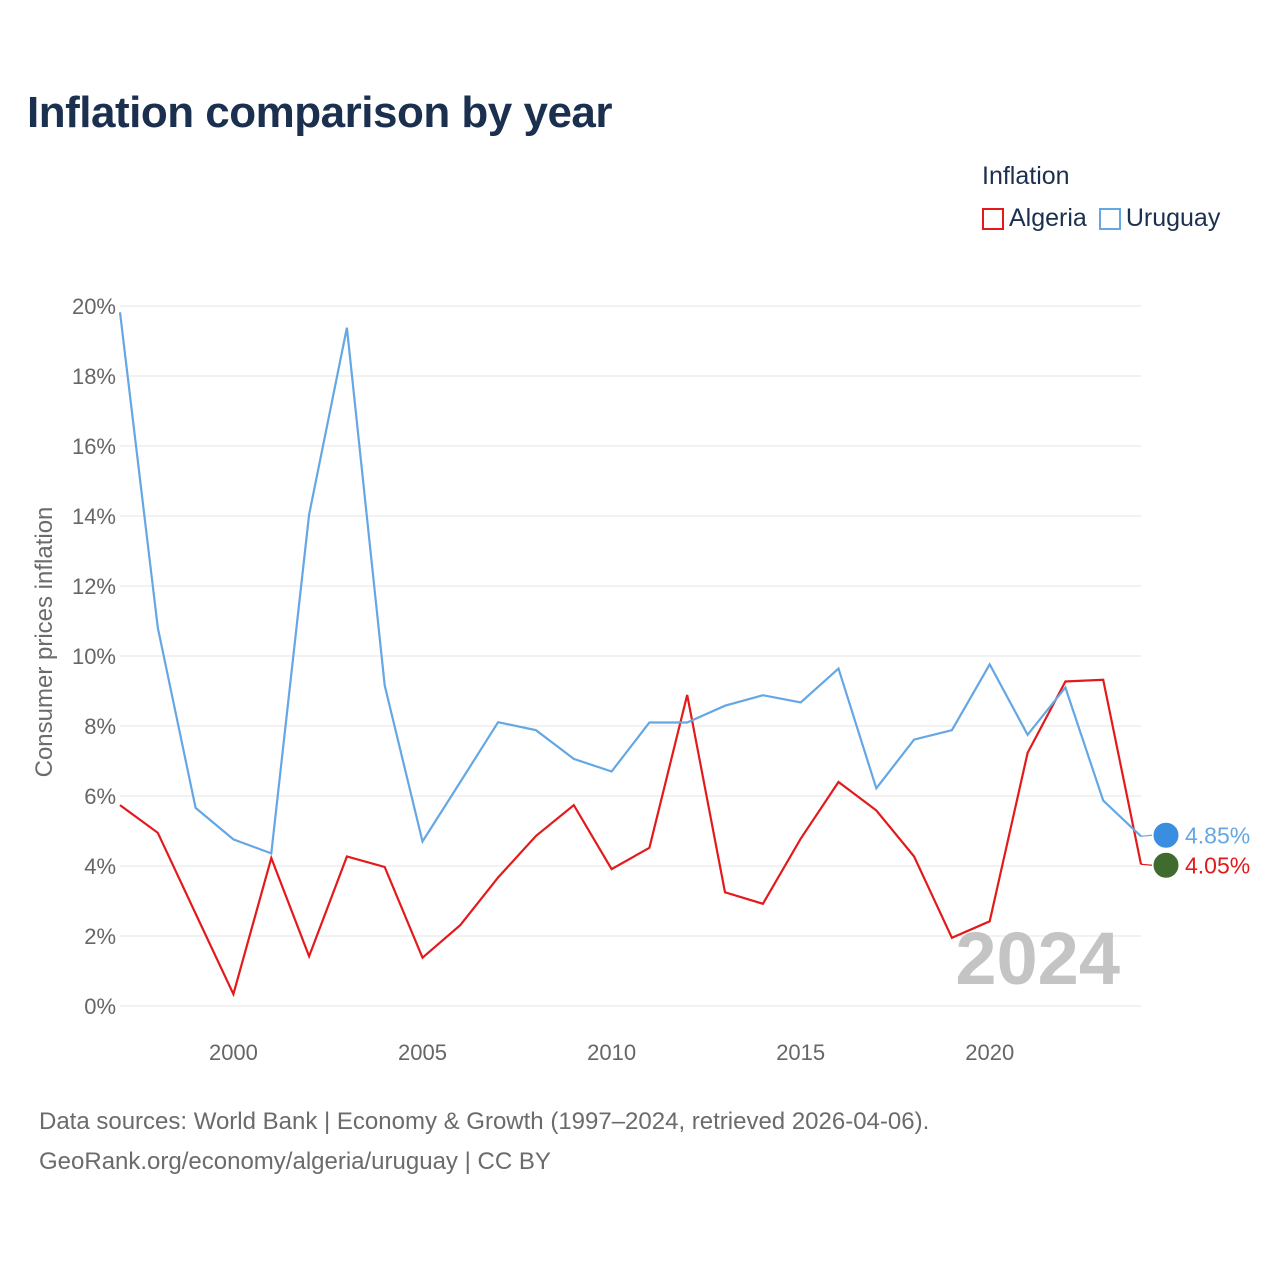 The height and width of the screenshot is (1280, 1280). I want to click on y-tick-label: 10%, so click(94, 656).